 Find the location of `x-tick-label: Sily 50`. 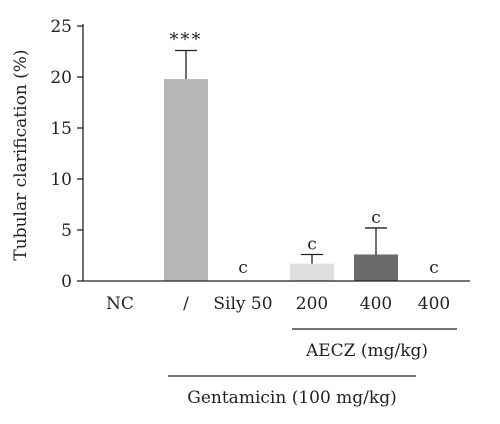

x-tick-label: Sily 50 is located at coordinates (242, 304).